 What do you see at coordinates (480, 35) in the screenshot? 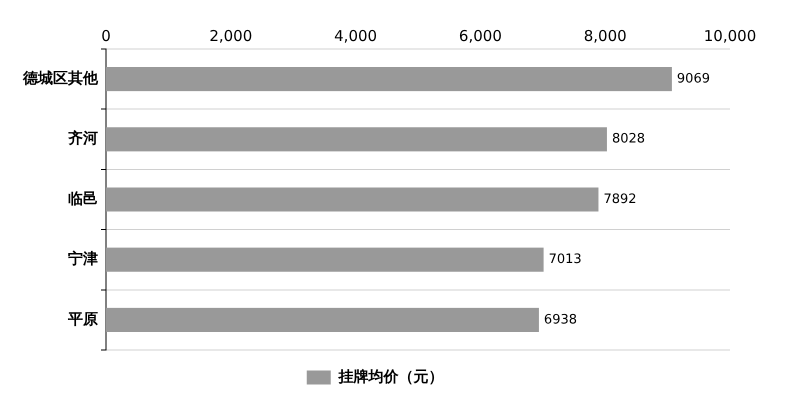
I see `x-tick-label: 6,000` at bounding box center [480, 35].